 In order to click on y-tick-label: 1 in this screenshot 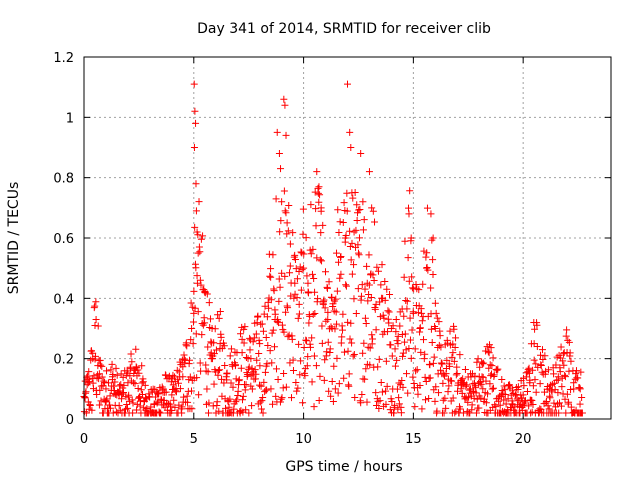, I will do `click(70, 118)`.